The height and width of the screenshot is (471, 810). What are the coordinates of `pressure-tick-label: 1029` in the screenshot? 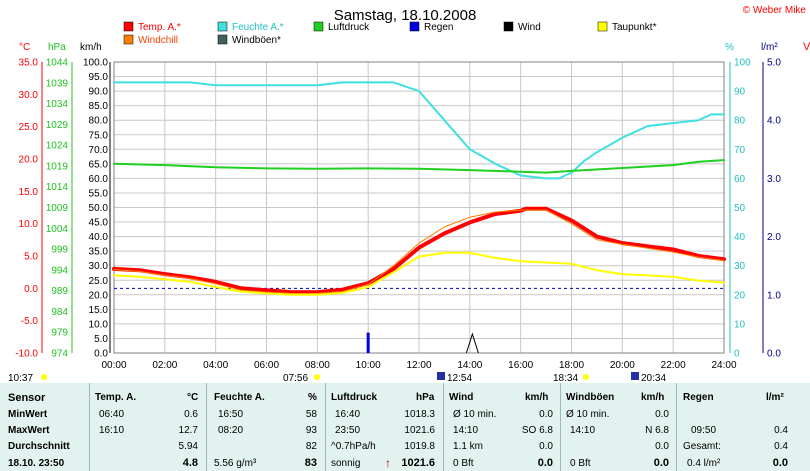 It's located at (57, 125).